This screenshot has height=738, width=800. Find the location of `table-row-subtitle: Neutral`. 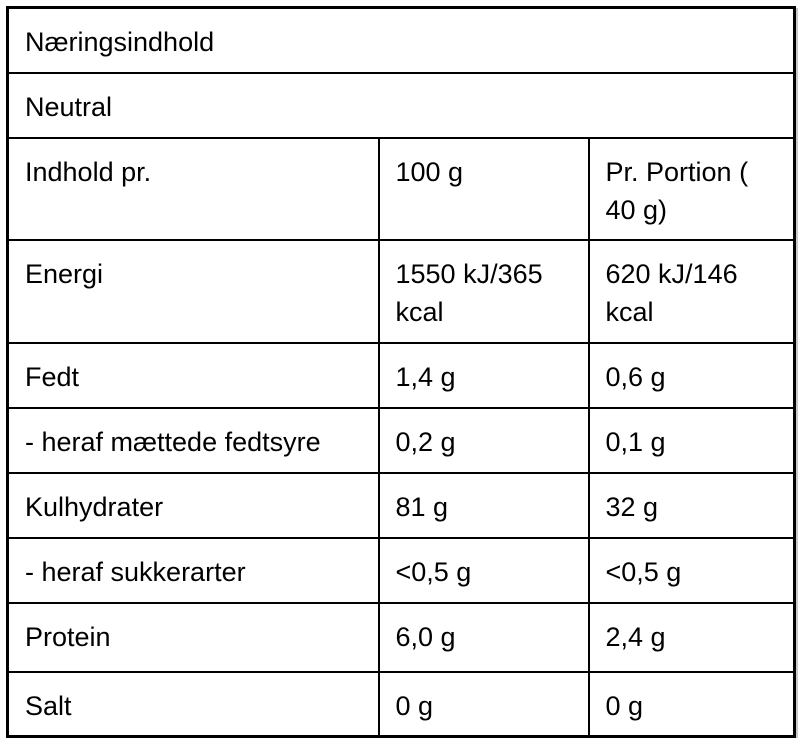

table-row-subtitle: Neutral is located at coordinates (401, 105).